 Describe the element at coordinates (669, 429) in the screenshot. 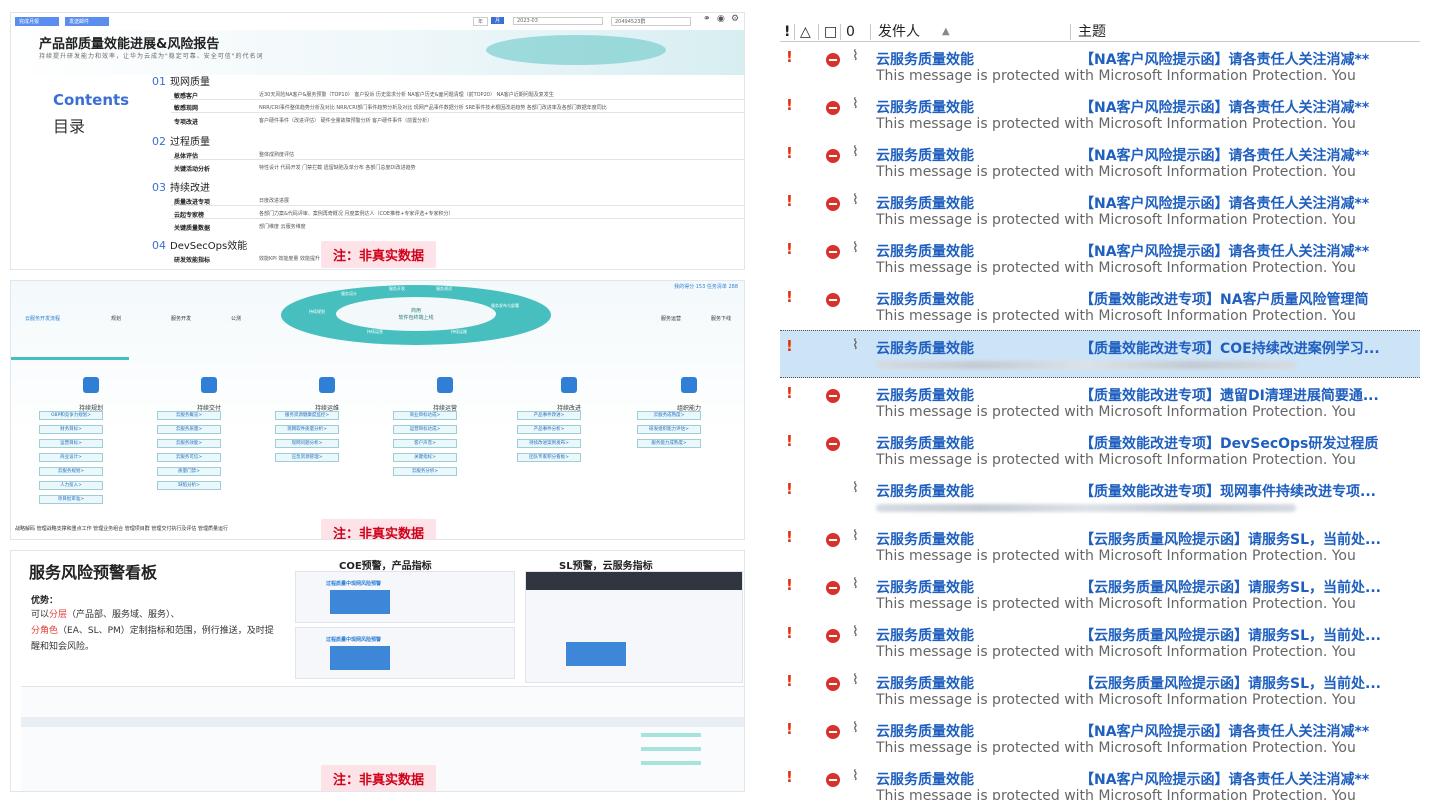

I see `module-link: 研发组织能力评估>` at that location.